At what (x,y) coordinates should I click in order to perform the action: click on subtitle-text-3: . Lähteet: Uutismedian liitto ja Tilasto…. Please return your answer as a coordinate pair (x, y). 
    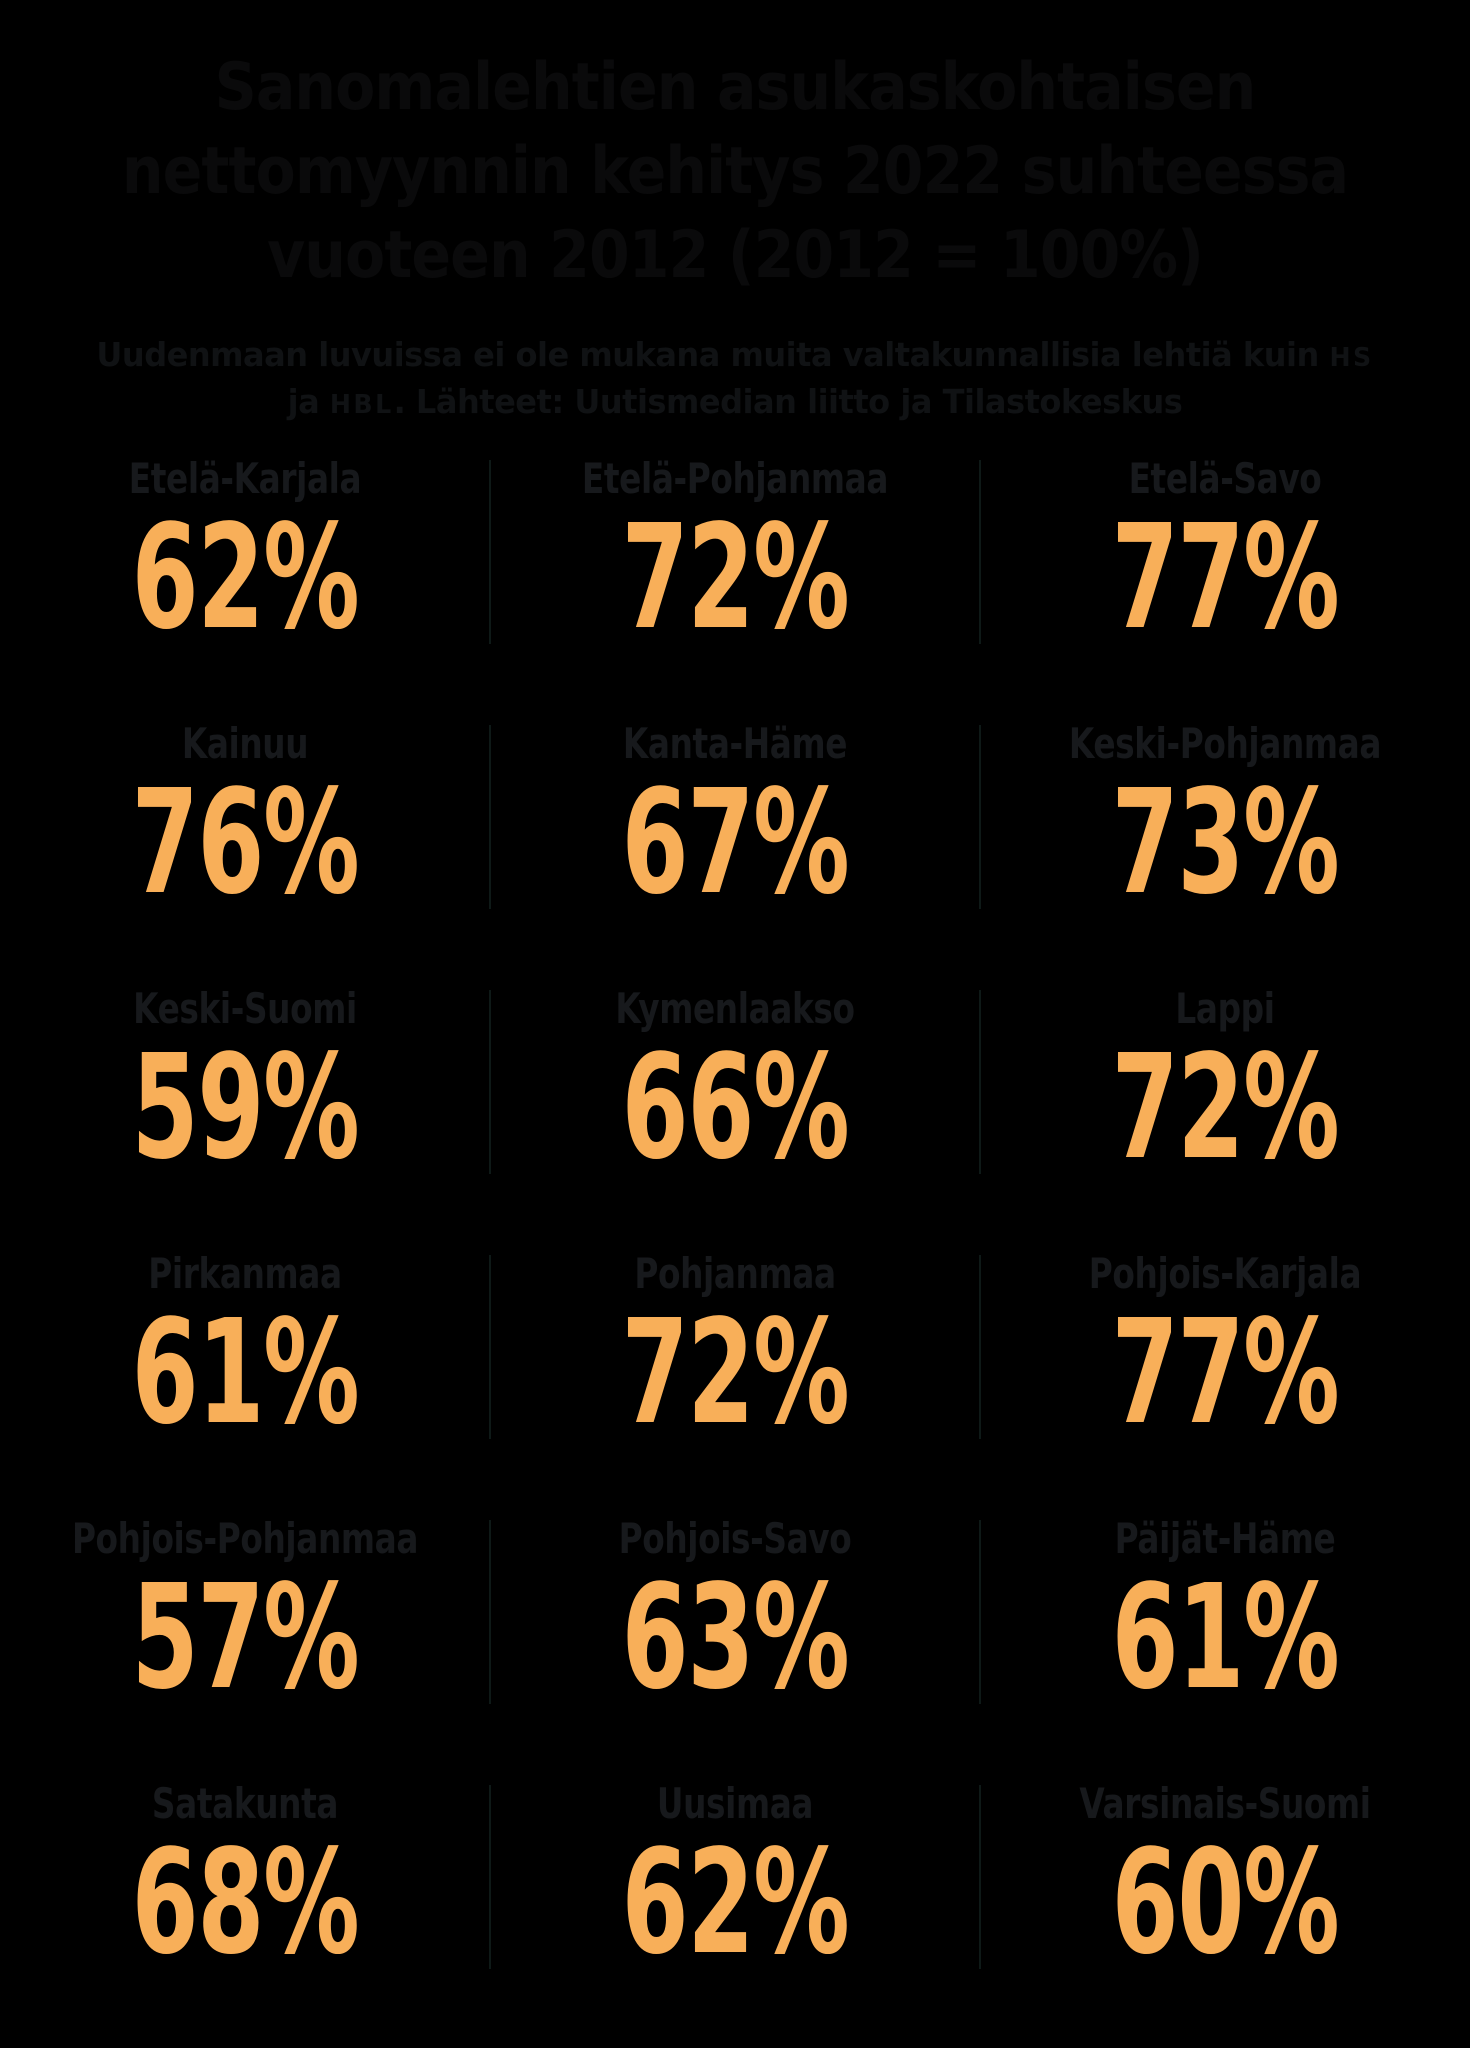
    Looking at the image, I should click on (788, 401).